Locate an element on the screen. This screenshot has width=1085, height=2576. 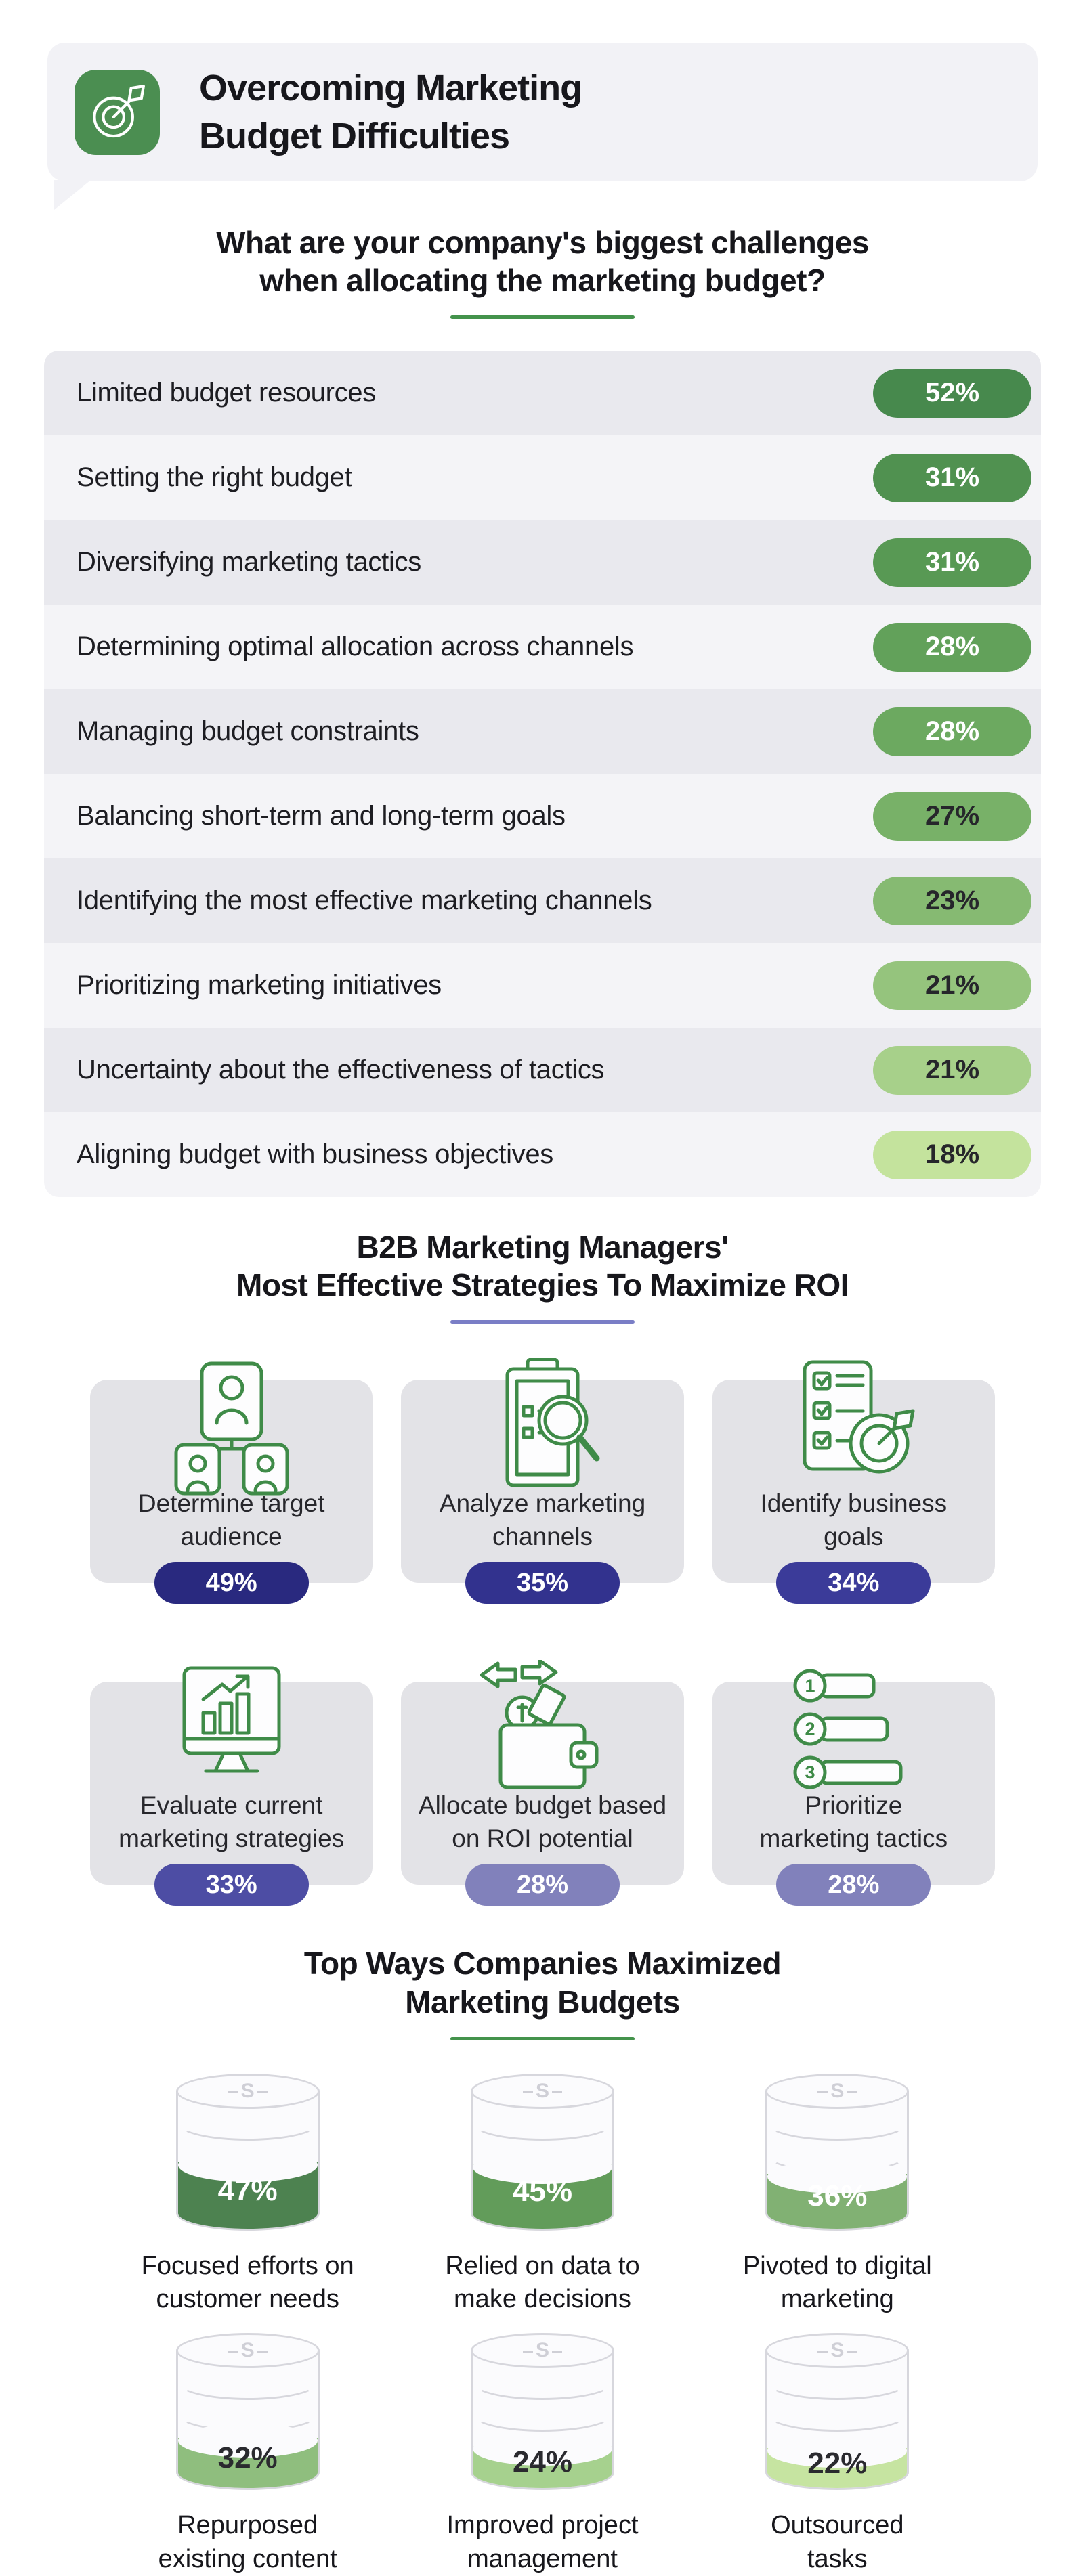
checklist-target-icon is located at coordinates (853, 1429).